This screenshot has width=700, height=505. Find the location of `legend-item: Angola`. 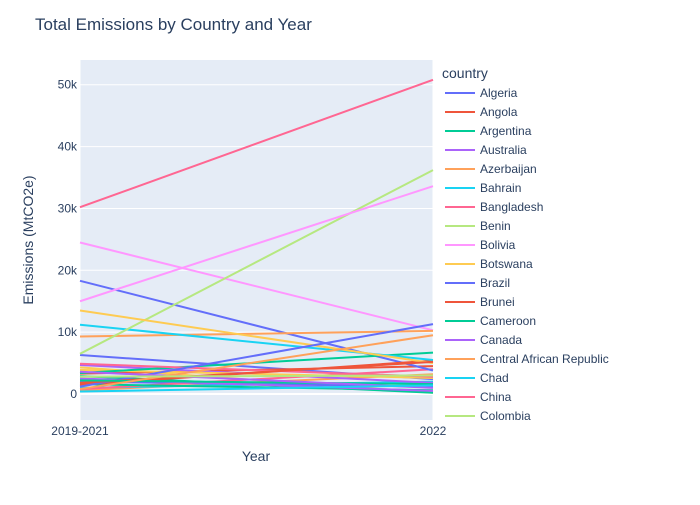

legend-item: Angola is located at coordinates (481, 112).